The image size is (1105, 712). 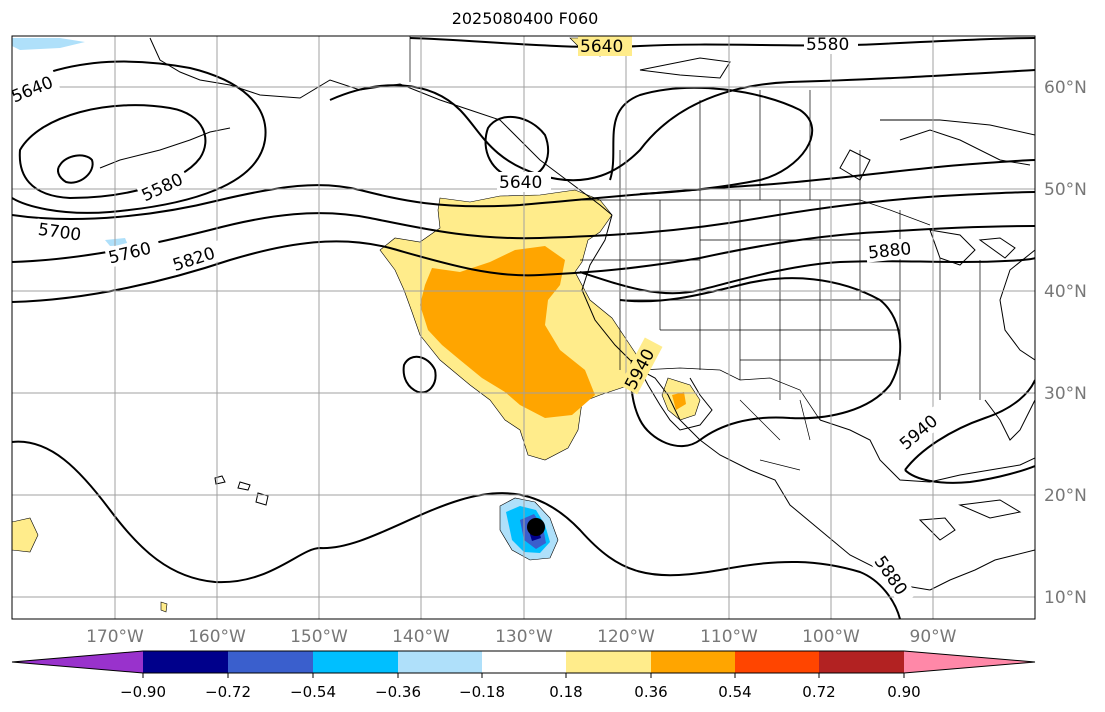 I want to click on mexico-state-borders, so click(x=775, y=435).